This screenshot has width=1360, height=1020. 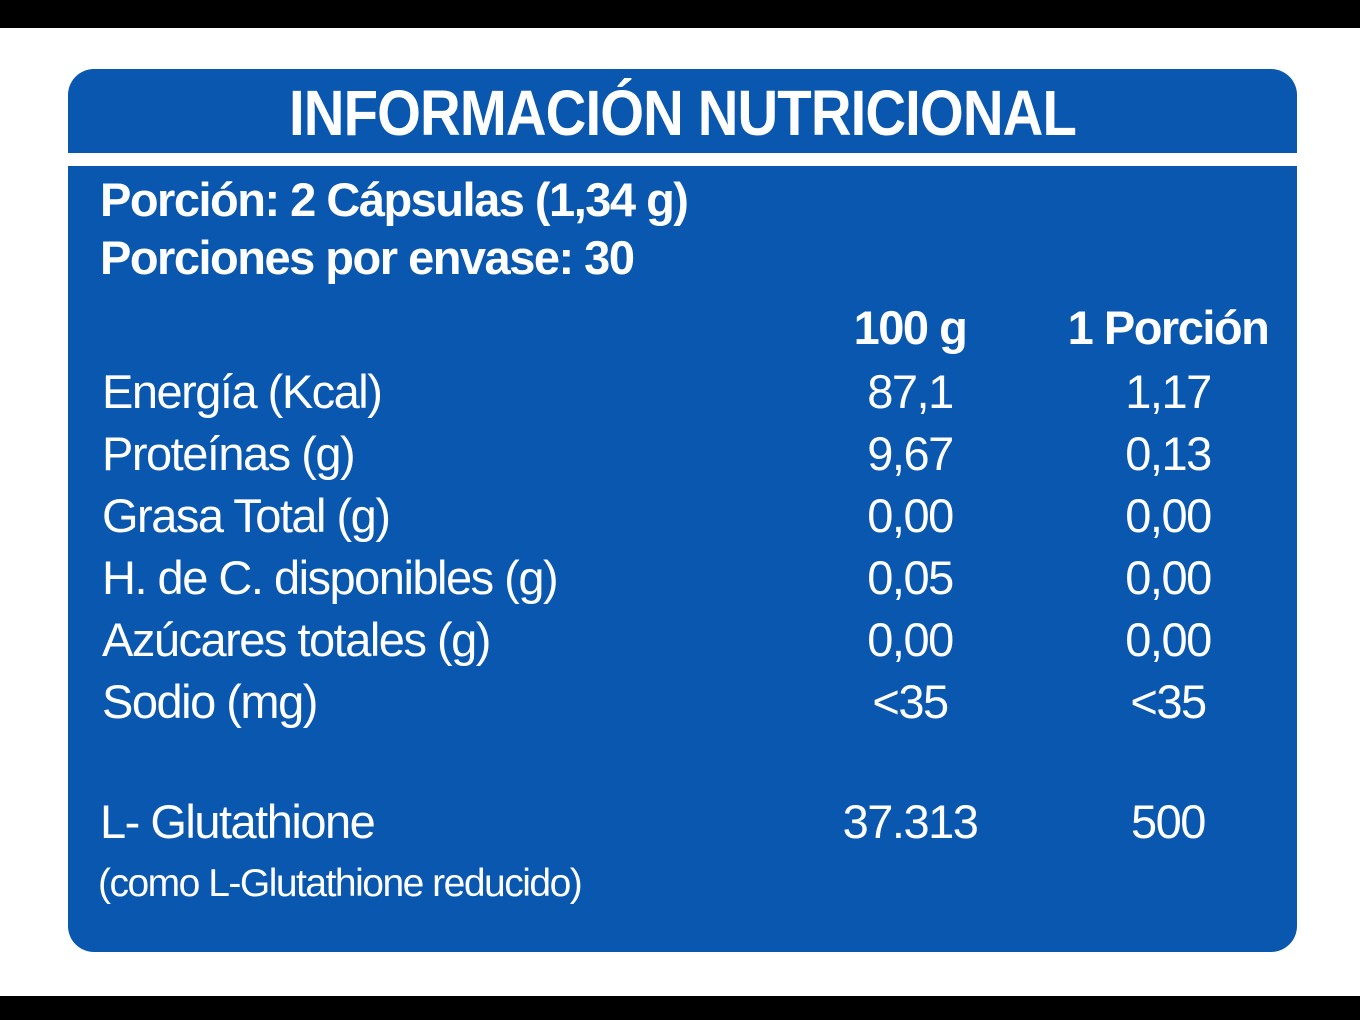 I want to click on column-headers: 100 g 1 Porción, so click(x=682, y=328).